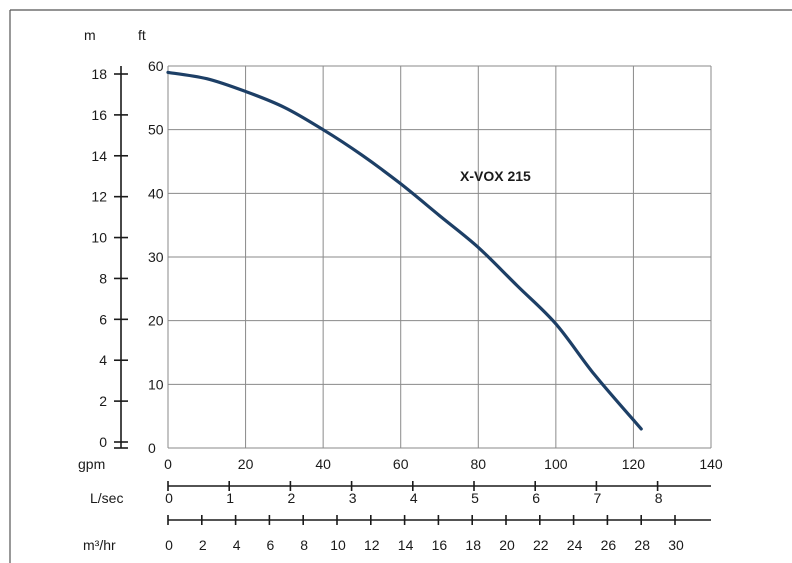  I want to click on x-m3hr-tick-label: 24, so click(575, 545).